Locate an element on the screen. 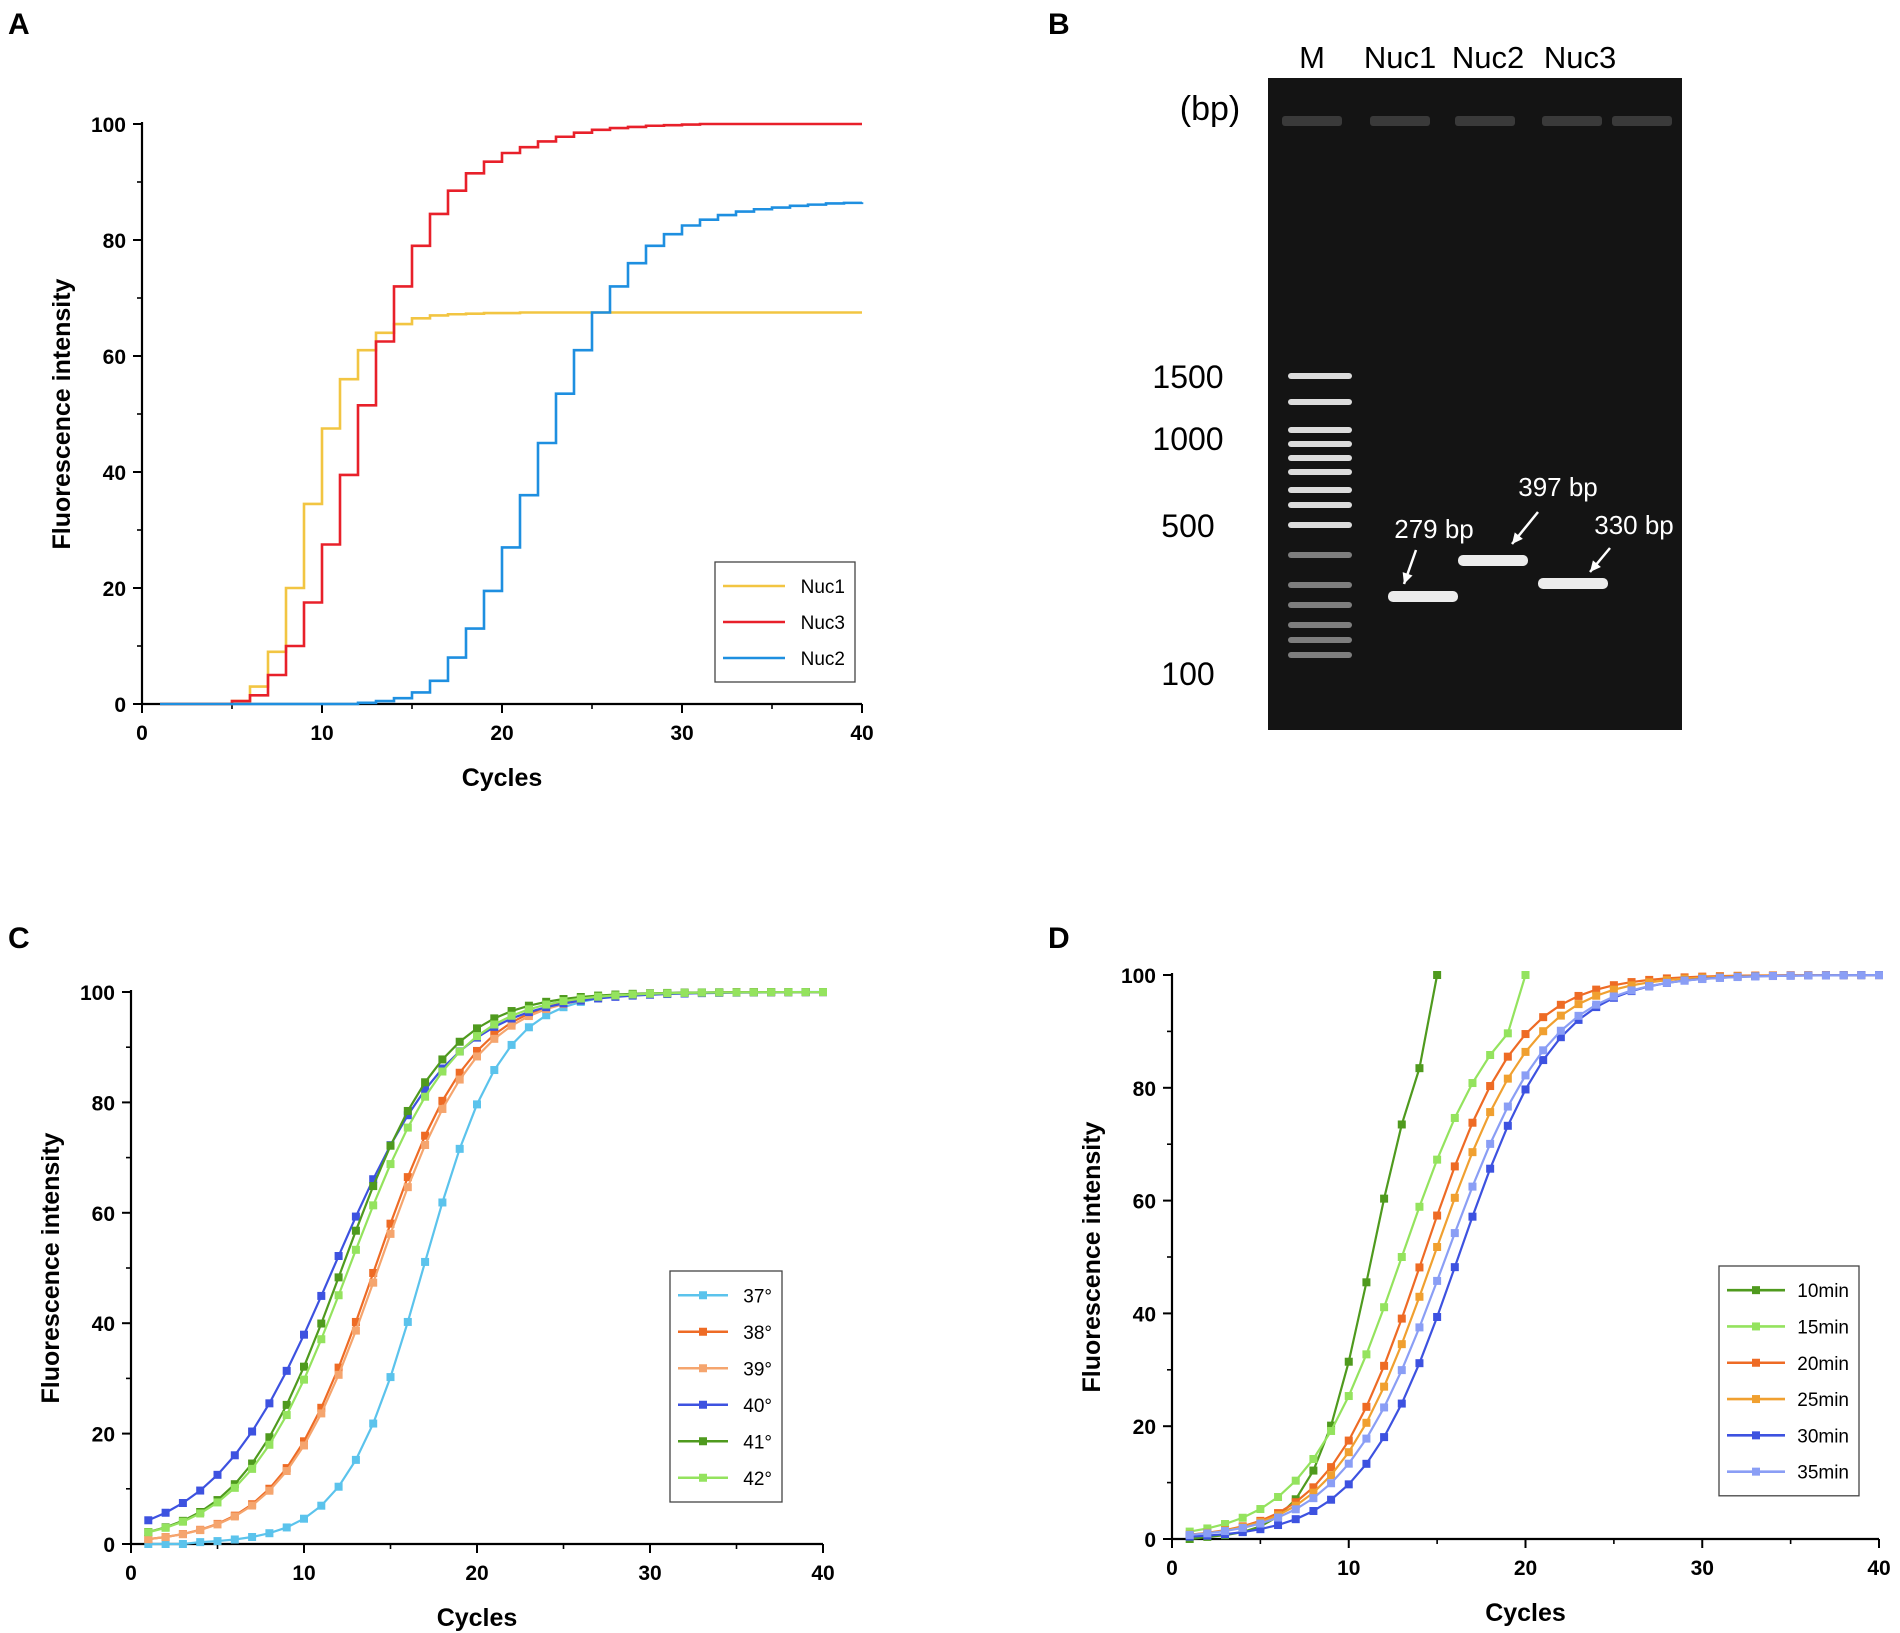 The width and height of the screenshot is (1900, 1633). chart-c-legend-entry: 38° is located at coordinates (757, 1333).